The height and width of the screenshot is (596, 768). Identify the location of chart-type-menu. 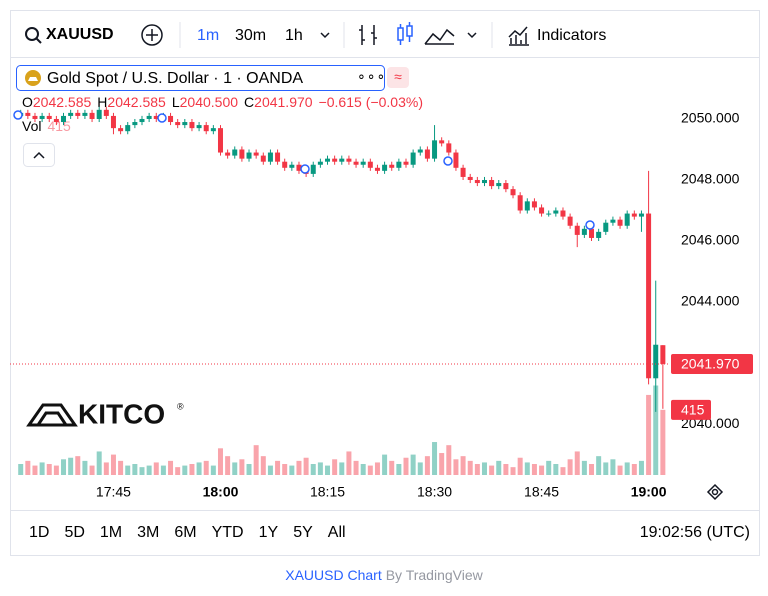
(472, 35).